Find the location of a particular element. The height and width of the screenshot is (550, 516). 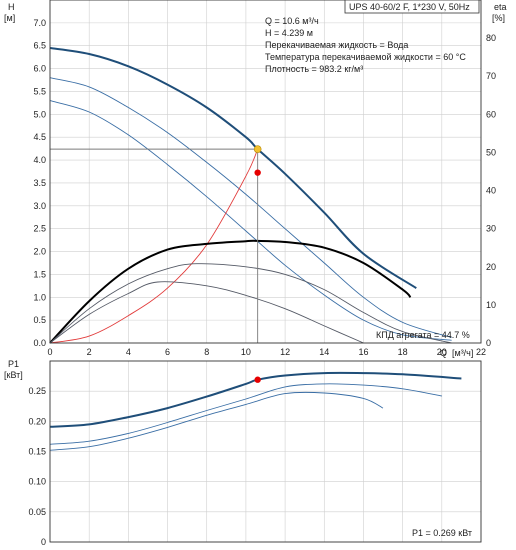

power-curve-min is located at coordinates (216, 421).